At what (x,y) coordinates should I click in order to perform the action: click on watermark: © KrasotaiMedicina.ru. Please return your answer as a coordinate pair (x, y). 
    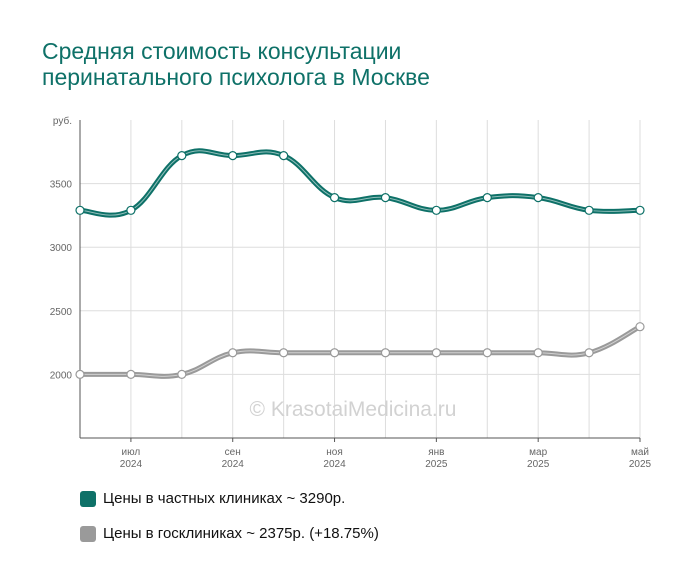
    Looking at the image, I should click on (353, 409).